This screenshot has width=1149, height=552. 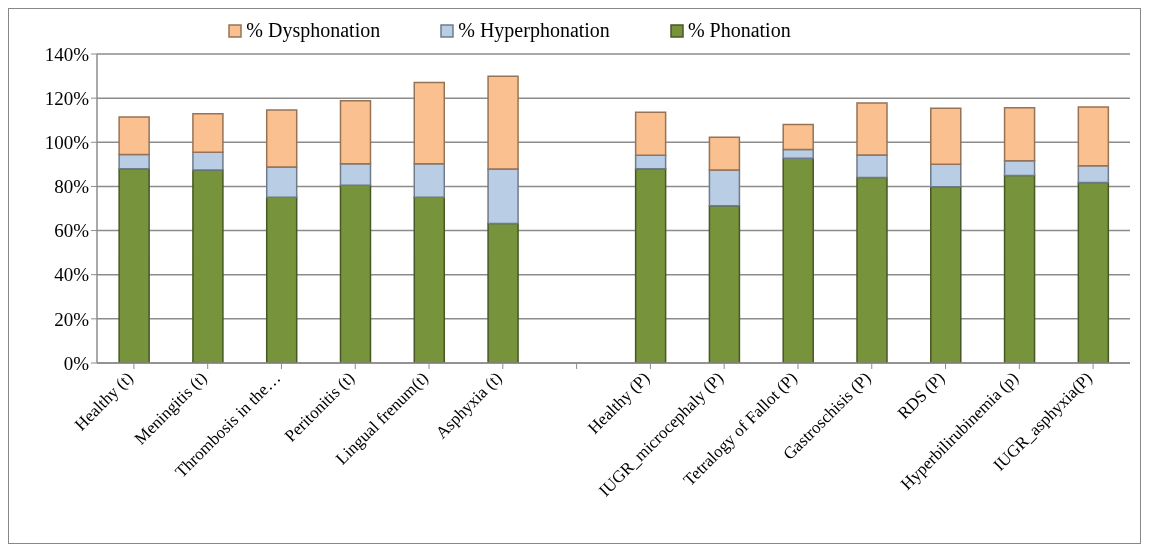 What do you see at coordinates (72, 231) in the screenshot?
I see `y-tick-label: 60%` at bounding box center [72, 231].